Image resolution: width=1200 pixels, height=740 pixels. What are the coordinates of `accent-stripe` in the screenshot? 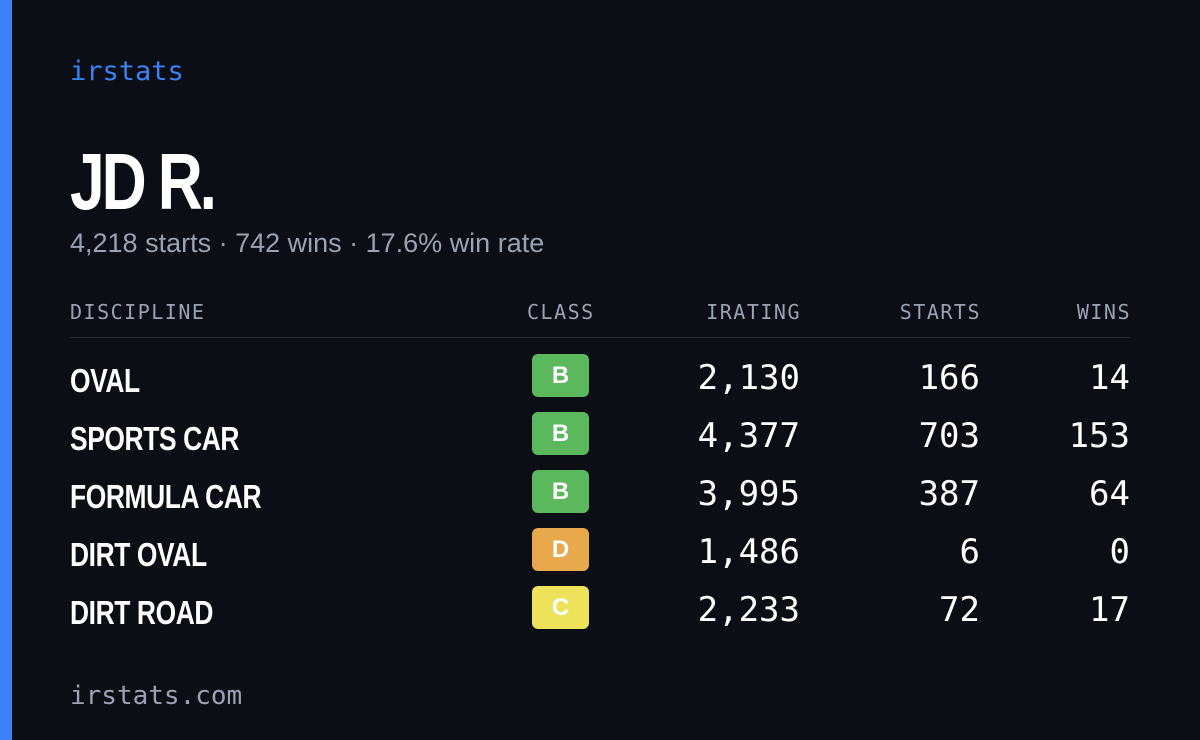 It's located at (6, 370).